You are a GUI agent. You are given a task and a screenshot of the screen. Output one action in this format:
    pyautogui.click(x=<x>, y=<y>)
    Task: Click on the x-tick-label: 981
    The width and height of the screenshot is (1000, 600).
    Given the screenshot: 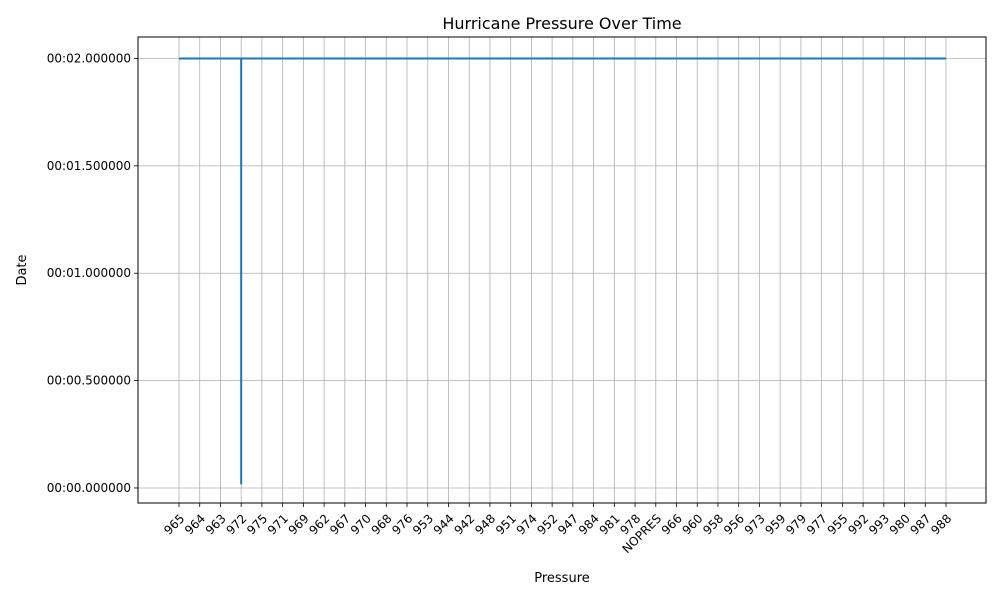 What is the action you would take?
    pyautogui.click(x=610, y=524)
    